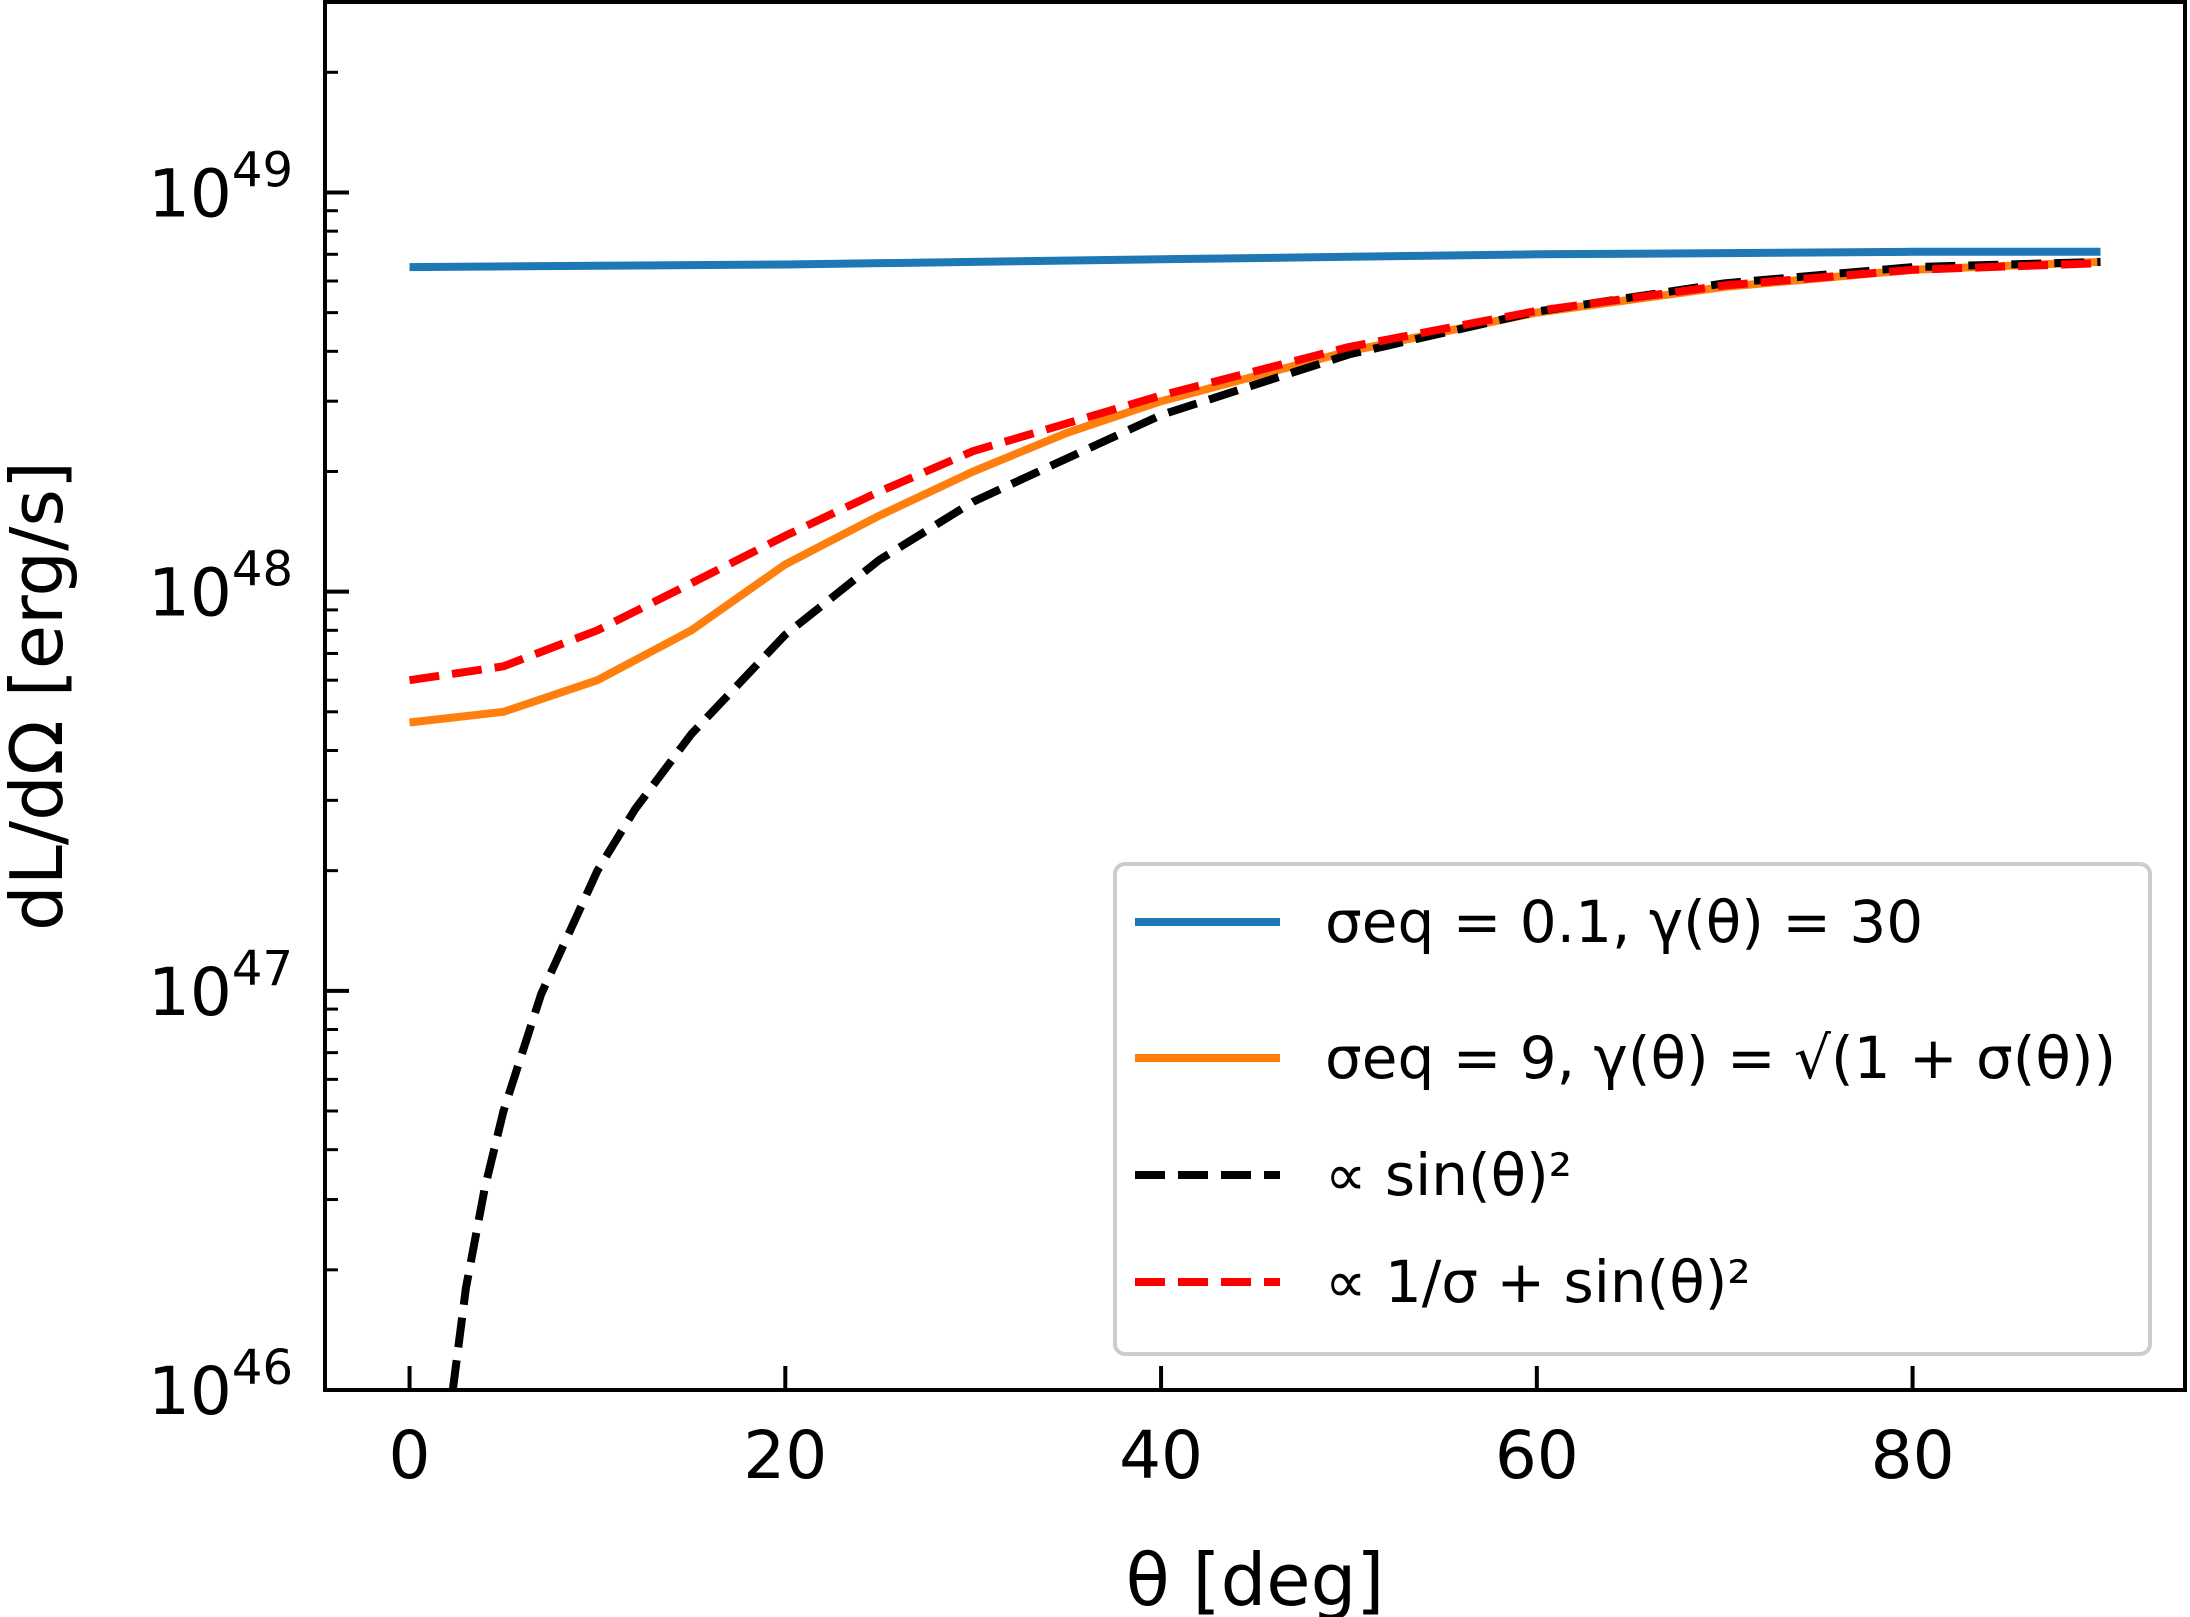 The width and height of the screenshot is (2190, 1617). Describe the element at coordinates (1624, 922) in the screenshot. I see `legend-label-1: σeq = 0.1, γ(θ) = 30` at that location.